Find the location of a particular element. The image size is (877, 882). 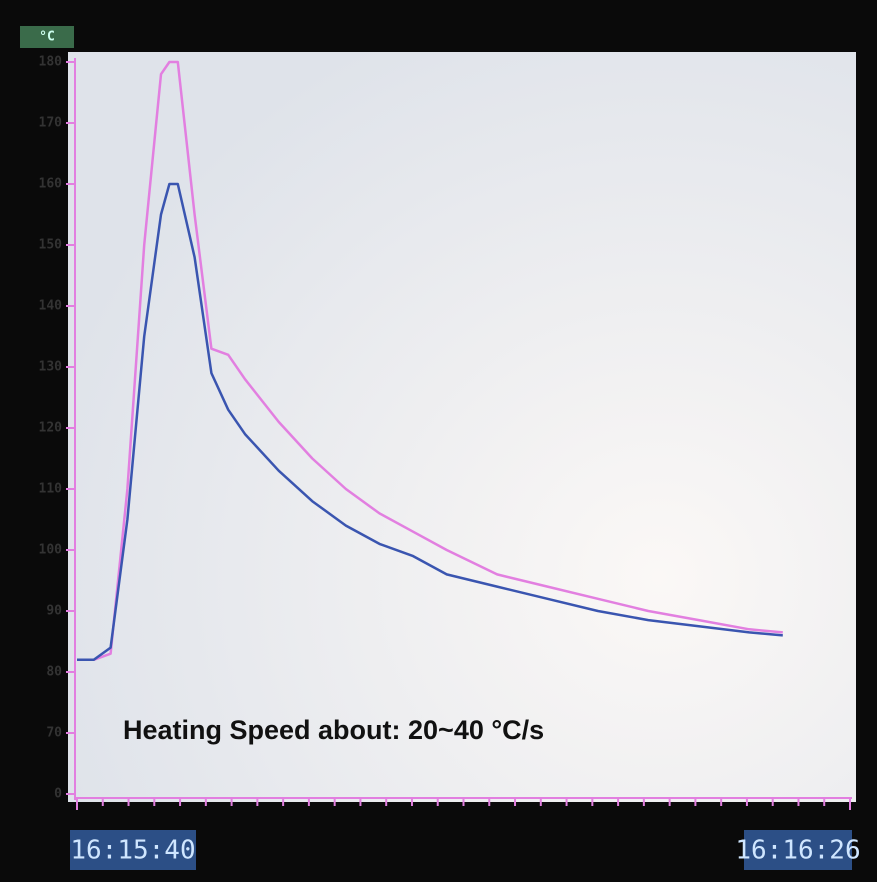

y-tick-label: 100 is located at coordinates (51, 550).